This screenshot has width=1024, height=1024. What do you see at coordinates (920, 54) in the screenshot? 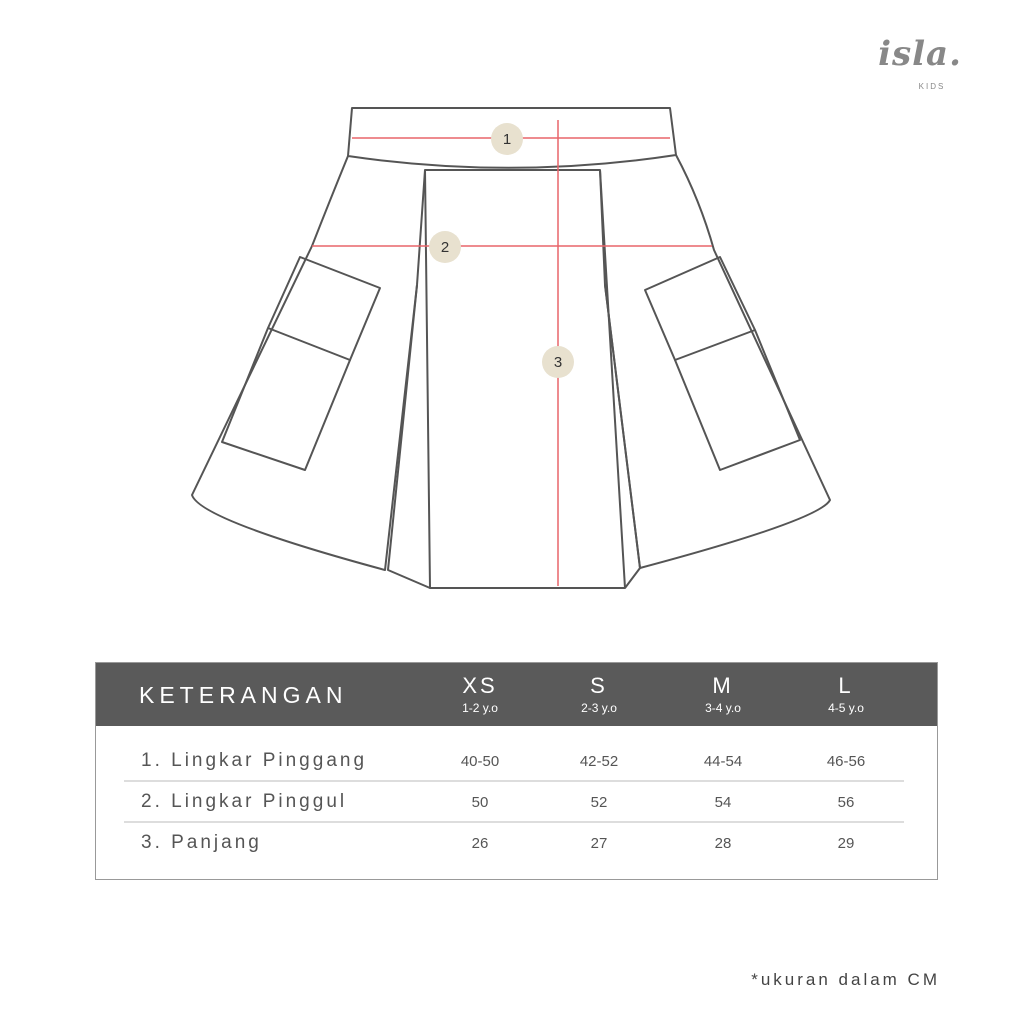
I see `logo-brand: isla.` at bounding box center [920, 54].